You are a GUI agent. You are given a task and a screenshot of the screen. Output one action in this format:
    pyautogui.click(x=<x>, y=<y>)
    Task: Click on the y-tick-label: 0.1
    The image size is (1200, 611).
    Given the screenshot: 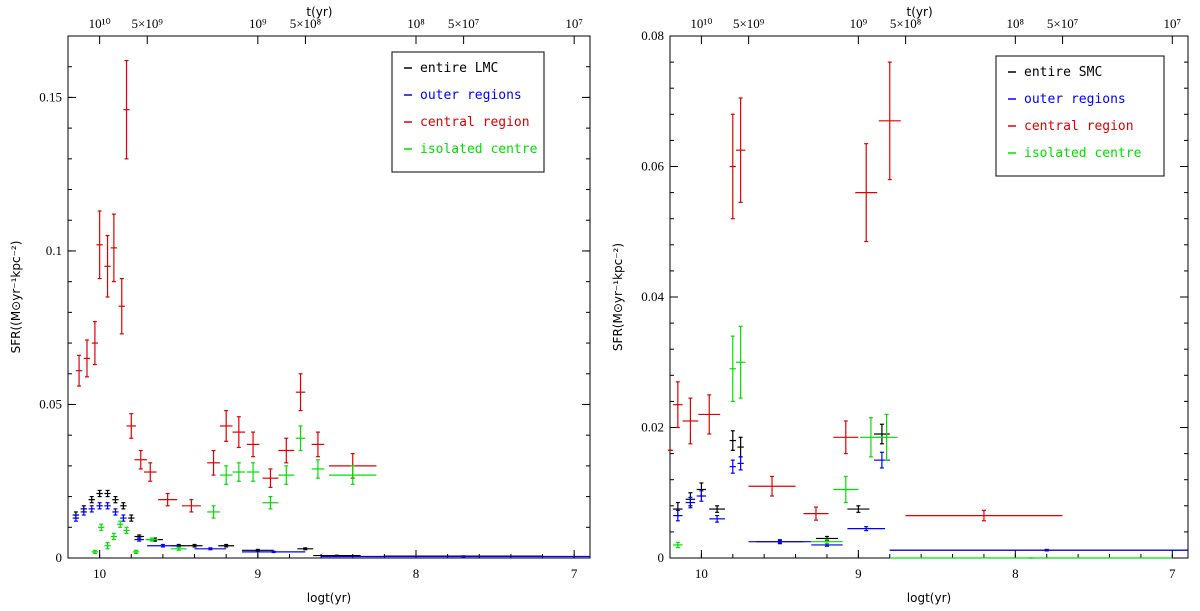 What is the action you would take?
    pyautogui.click(x=54, y=250)
    